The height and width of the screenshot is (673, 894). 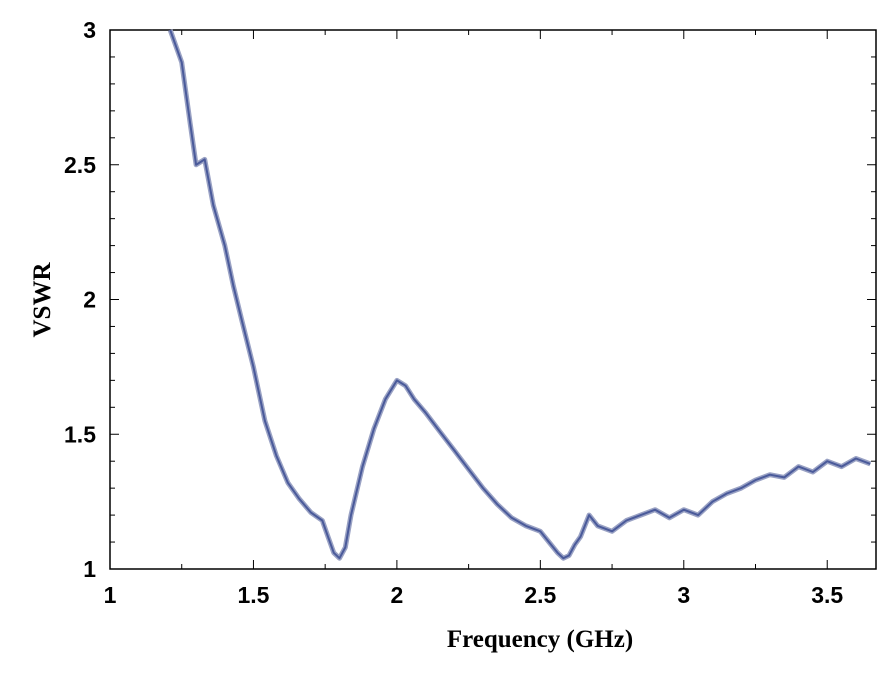 What do you see at coordinates (540, 639) in the screenshot?
I see `x-axis-title: Frequency (GHz)` at bounding box center [540, 639].